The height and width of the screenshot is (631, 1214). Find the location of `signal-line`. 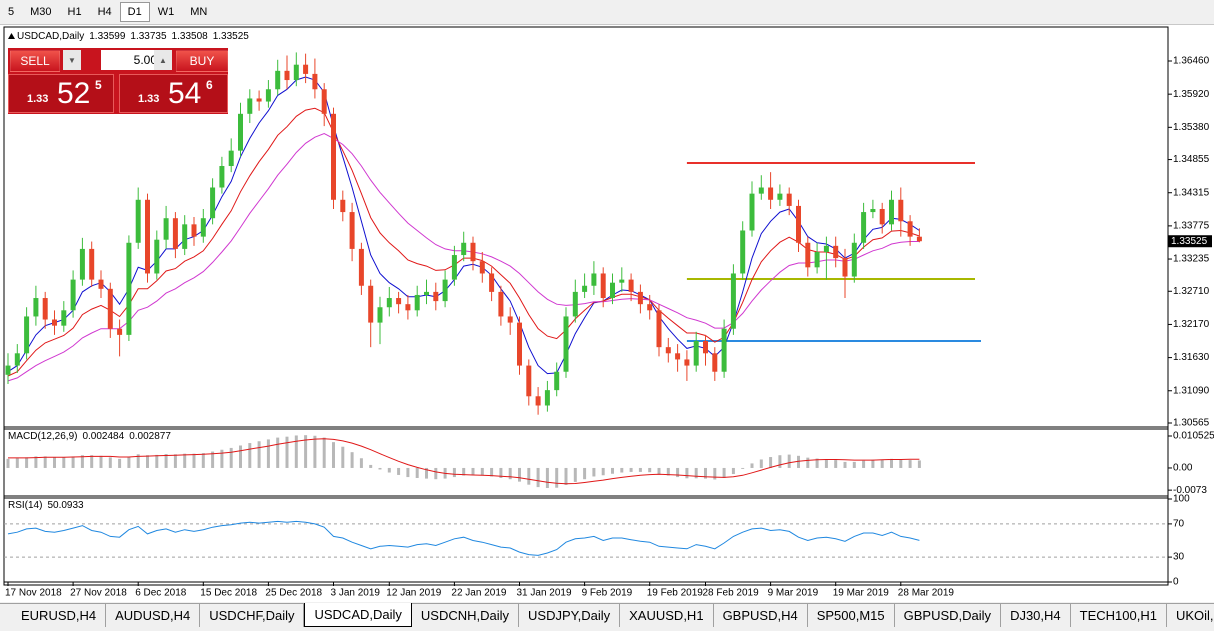

signal-line is located at coordinates (464, 461).